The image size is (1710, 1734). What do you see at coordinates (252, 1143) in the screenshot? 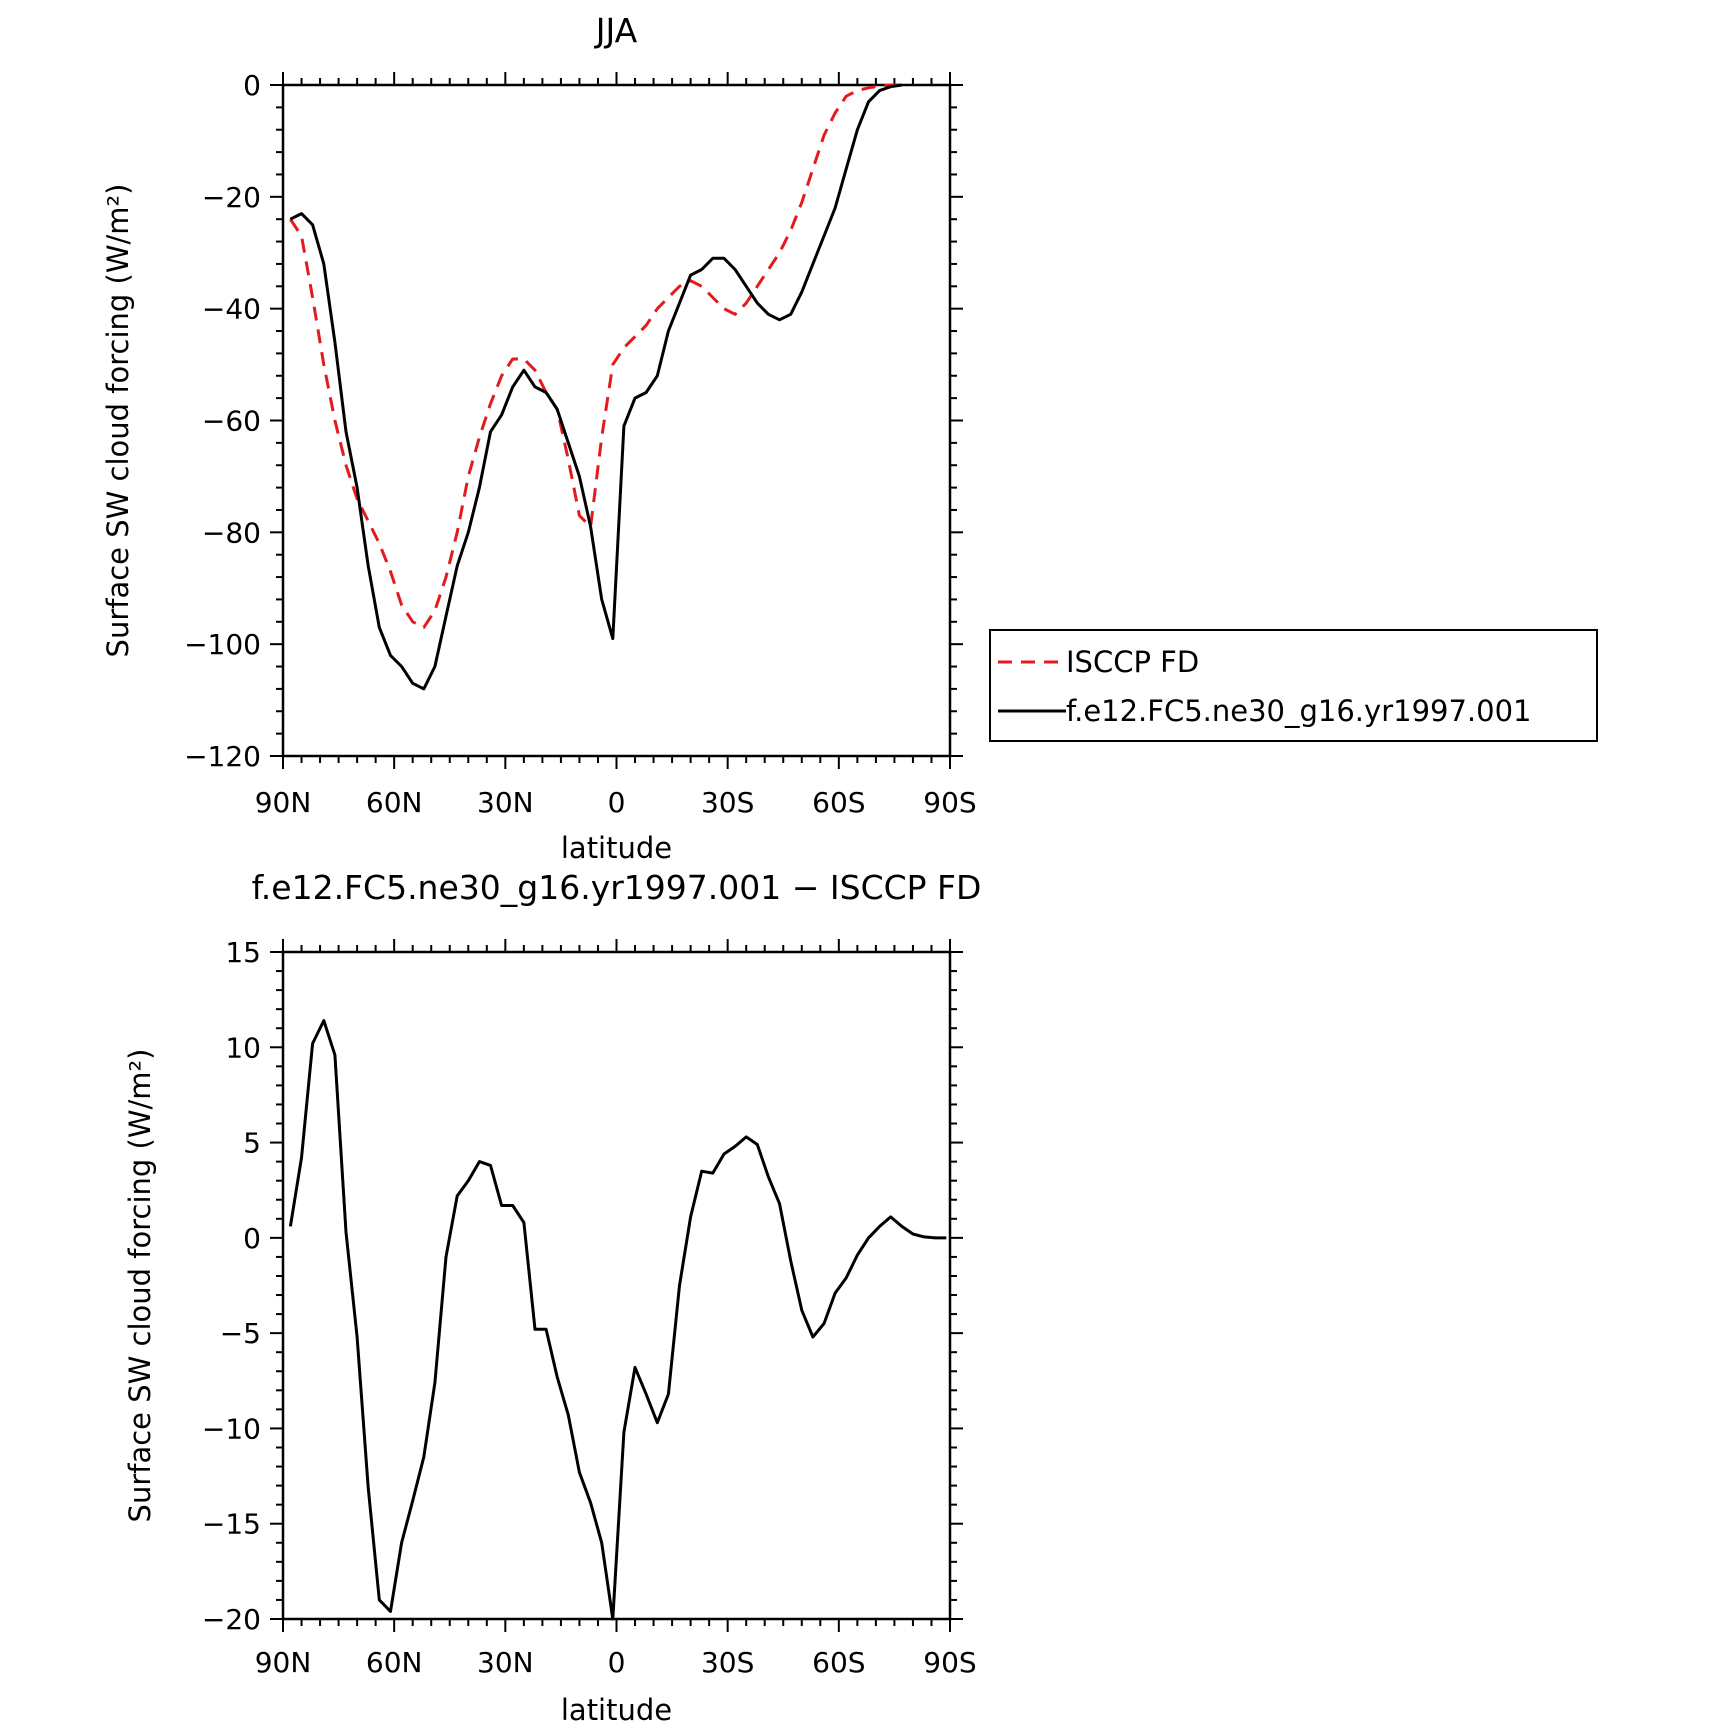
I see `y-tick-label: 5` at bounding box center [252, 1143].